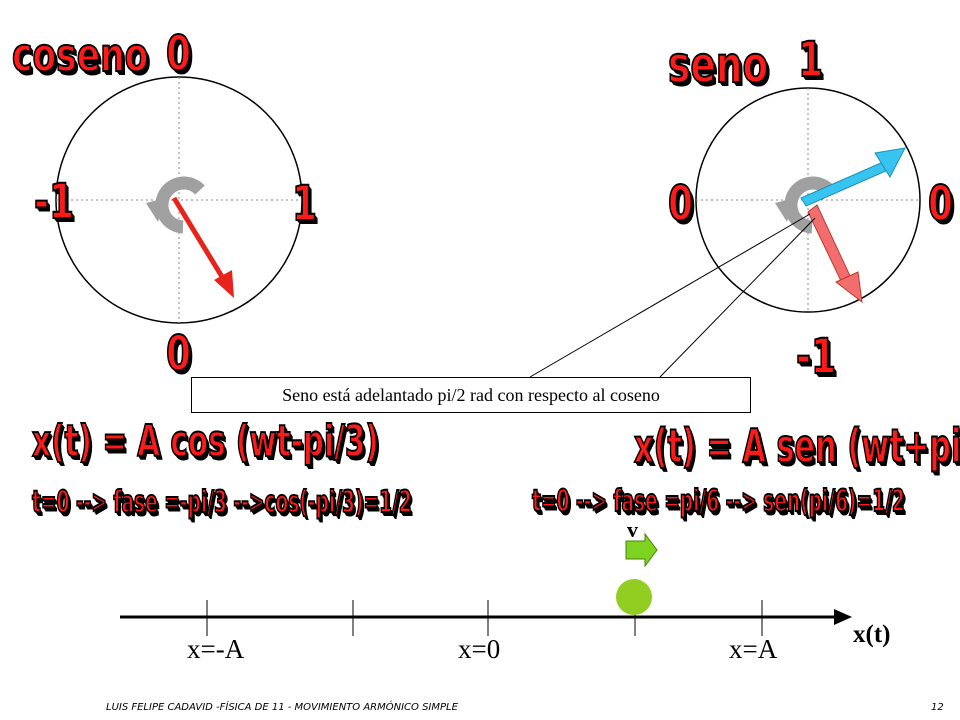  Describe the element at coordinates (810, 60) in the screenshot. I see `right-top-value: 1` at that location.